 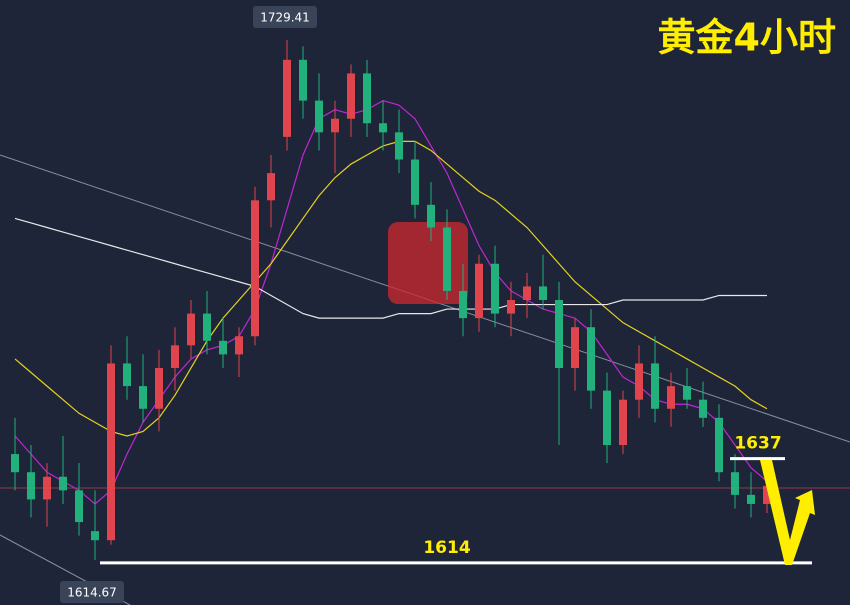 I want to click on level-label: 1614, so click(x=446, y=548).